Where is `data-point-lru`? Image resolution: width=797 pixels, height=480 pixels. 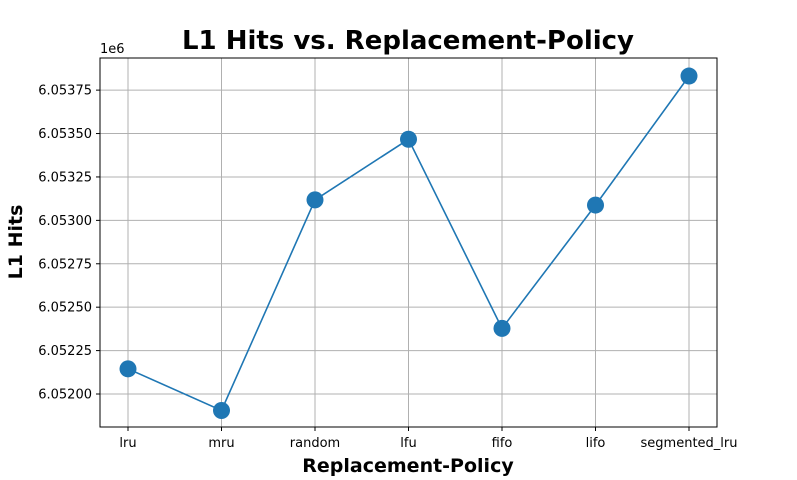 data-point-lru is located at coordinates (128, 369).